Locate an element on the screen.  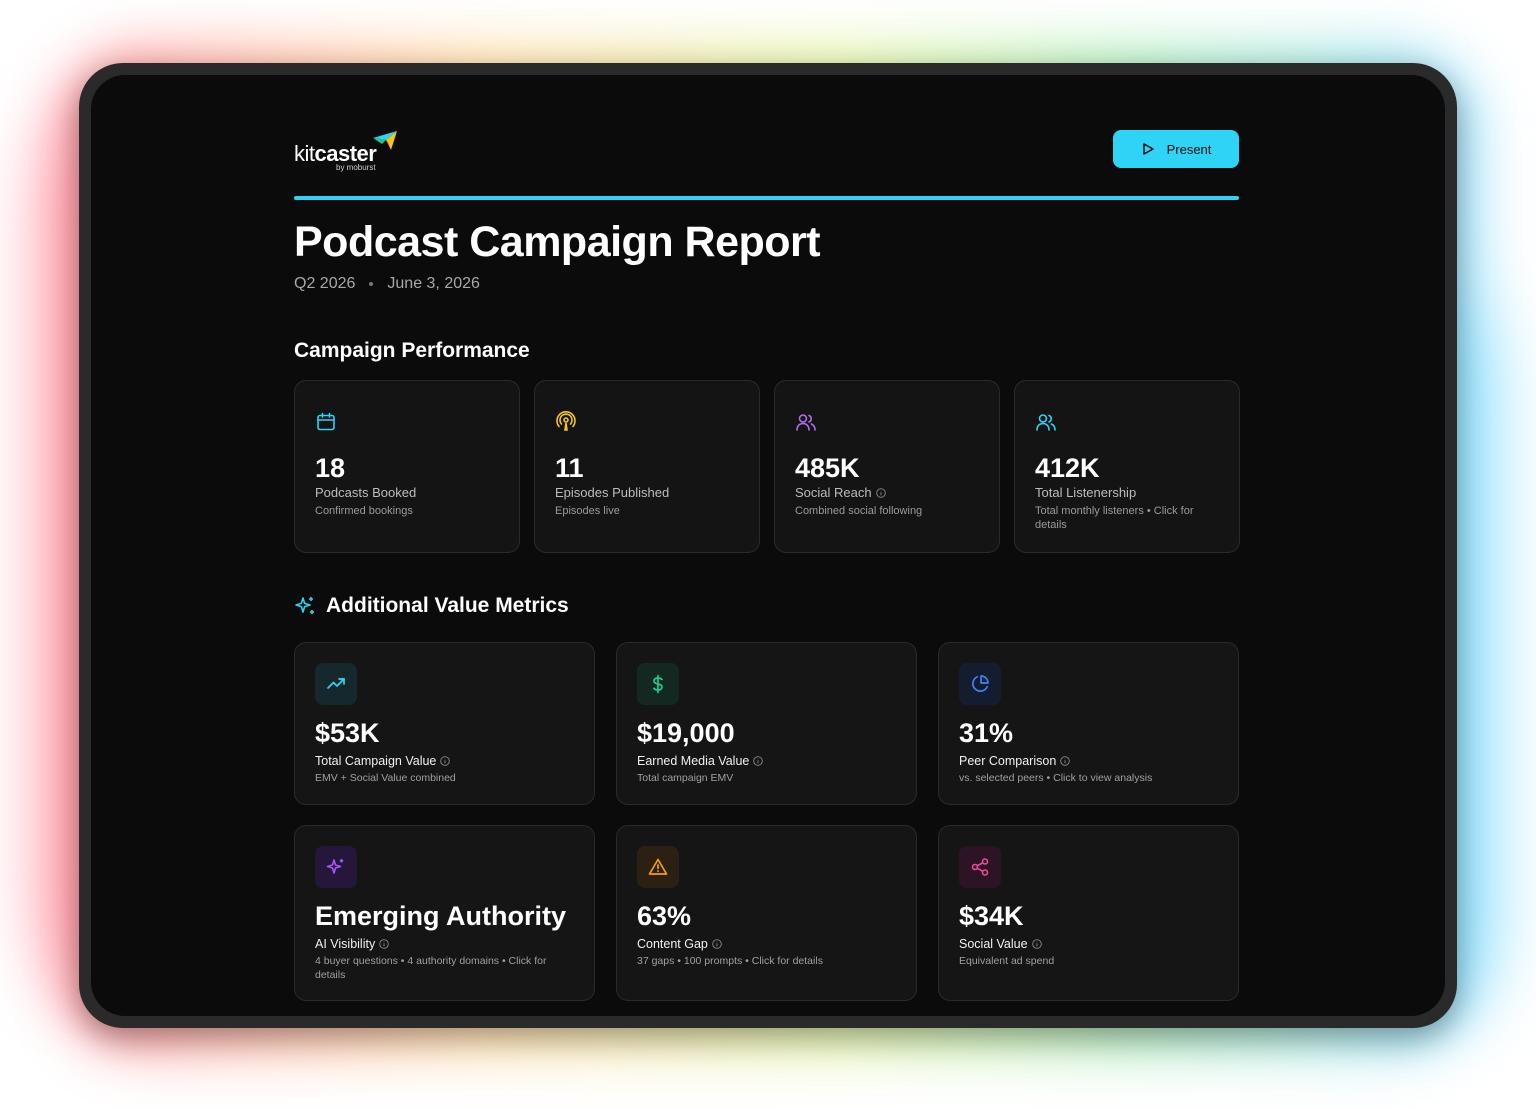
stat-description: Confirmed bookings is located at coordinates (364, 511).